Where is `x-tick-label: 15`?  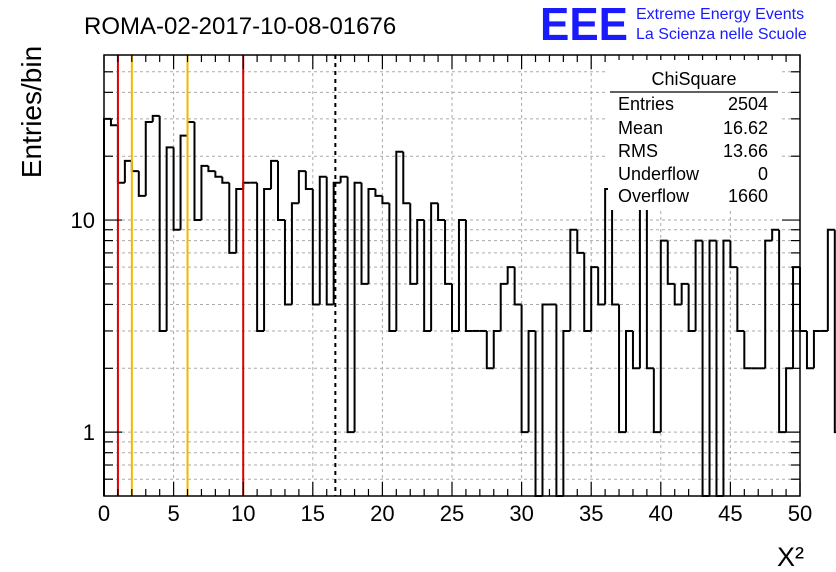 x-tick-label: 15 is located at coordinates (313, 513).